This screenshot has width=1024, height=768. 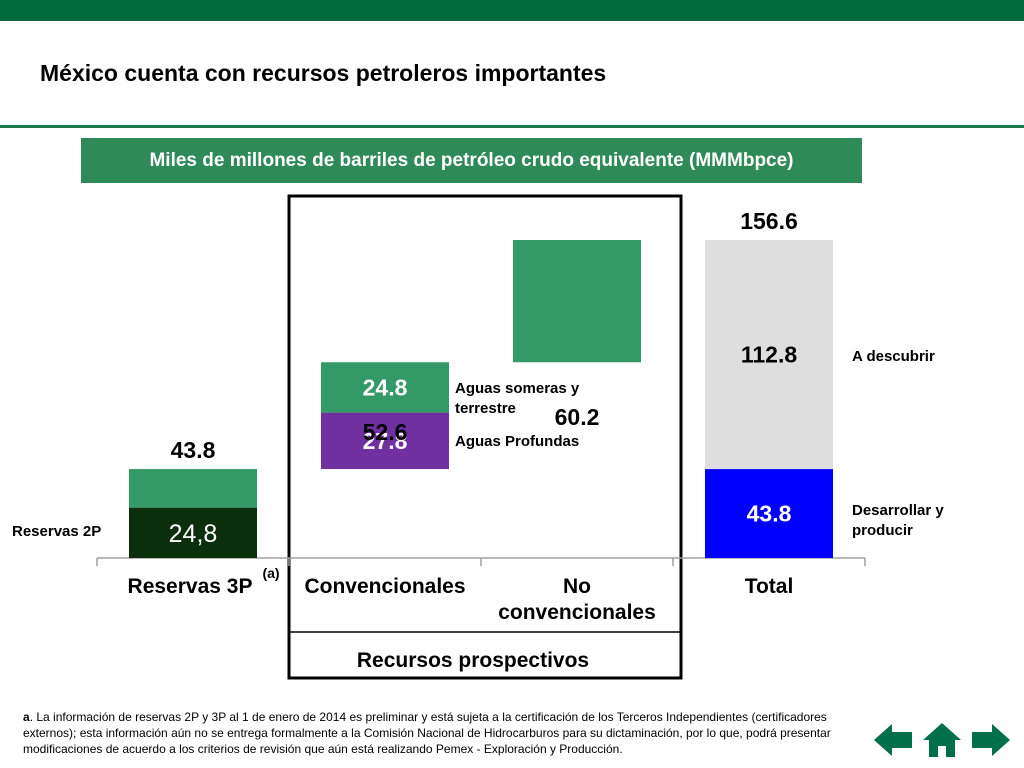 I want to click on total-label-convencionales: 52.6, so click(x=385, y=432).